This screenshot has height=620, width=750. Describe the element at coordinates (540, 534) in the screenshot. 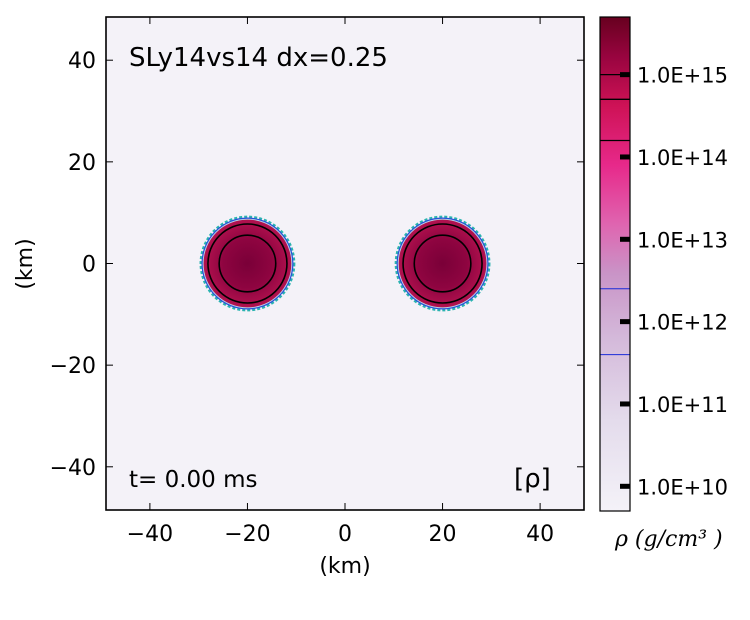

I see `x-tick-label: 40` at that location.